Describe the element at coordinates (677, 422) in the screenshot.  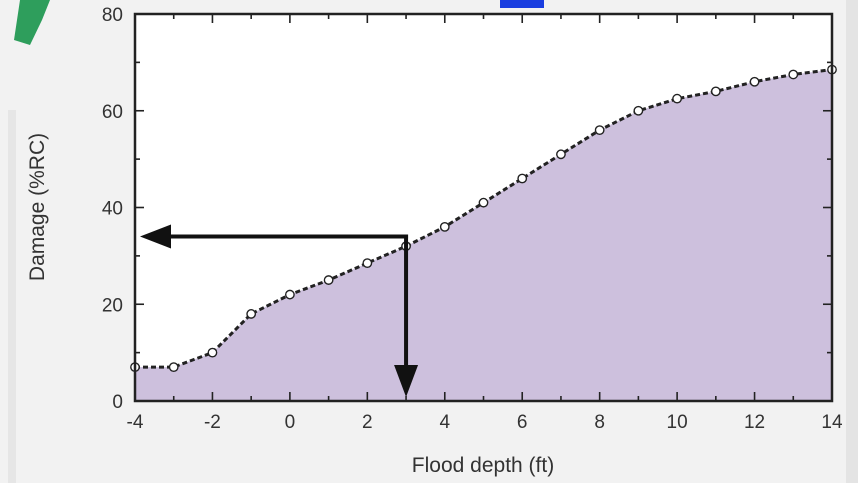
I see `x-tick-label: 10` at that location.